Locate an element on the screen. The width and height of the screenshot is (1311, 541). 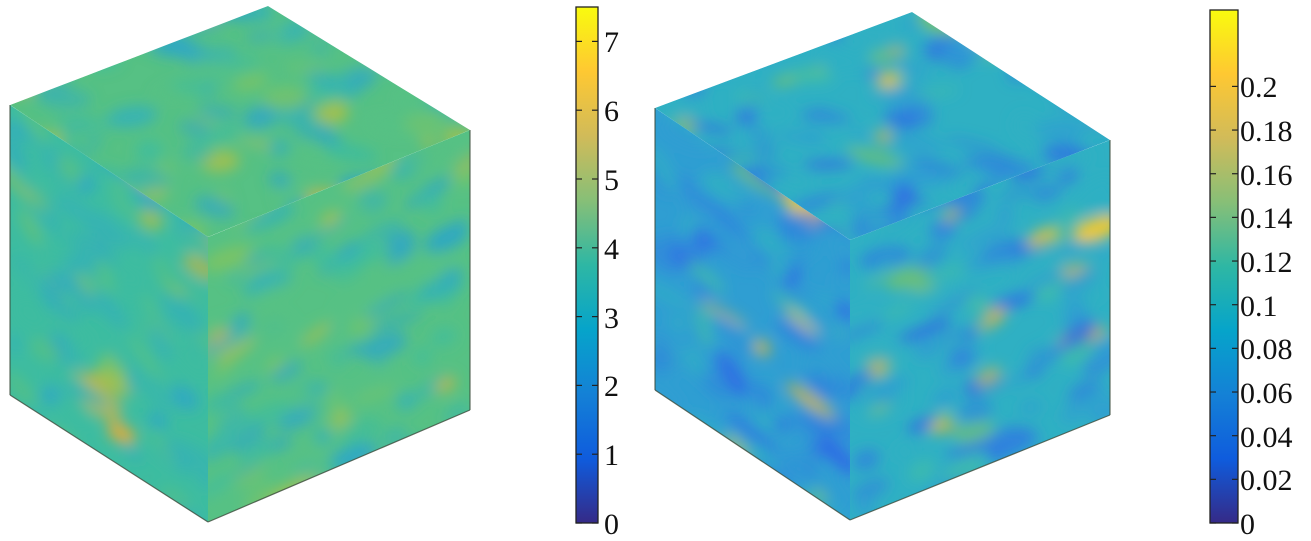
colorbar-tick-label: 3 is located at coordinates (611, 318).